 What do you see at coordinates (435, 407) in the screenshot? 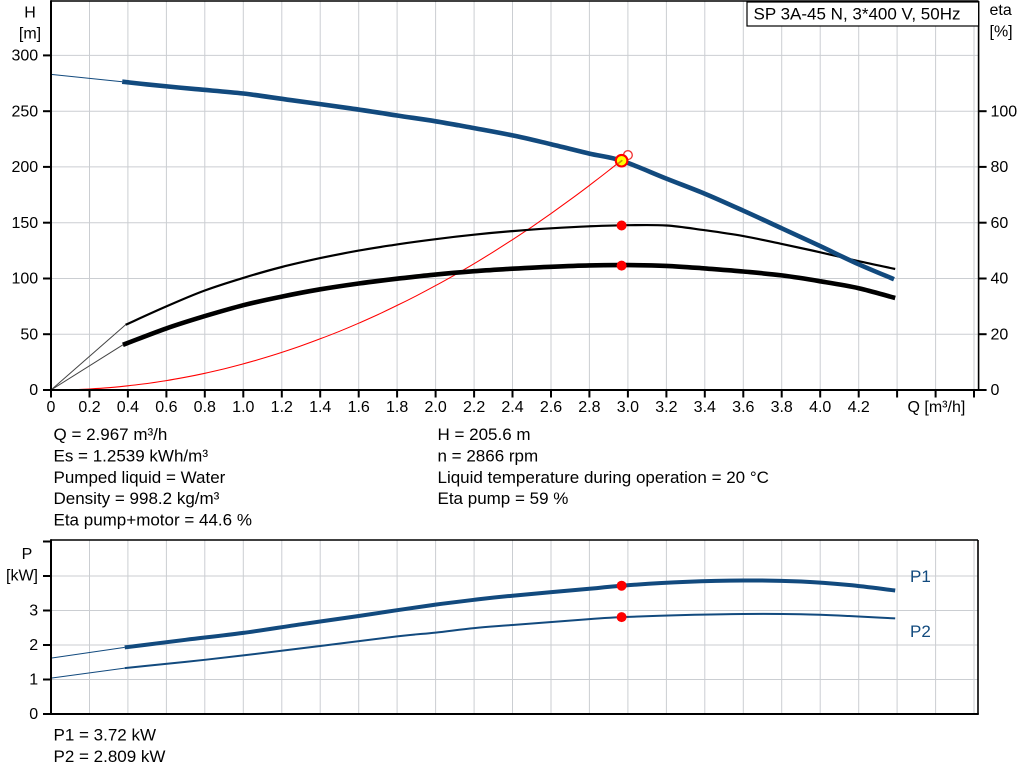
I see `svg-text: 2.0` at bounding box center [435, 407].